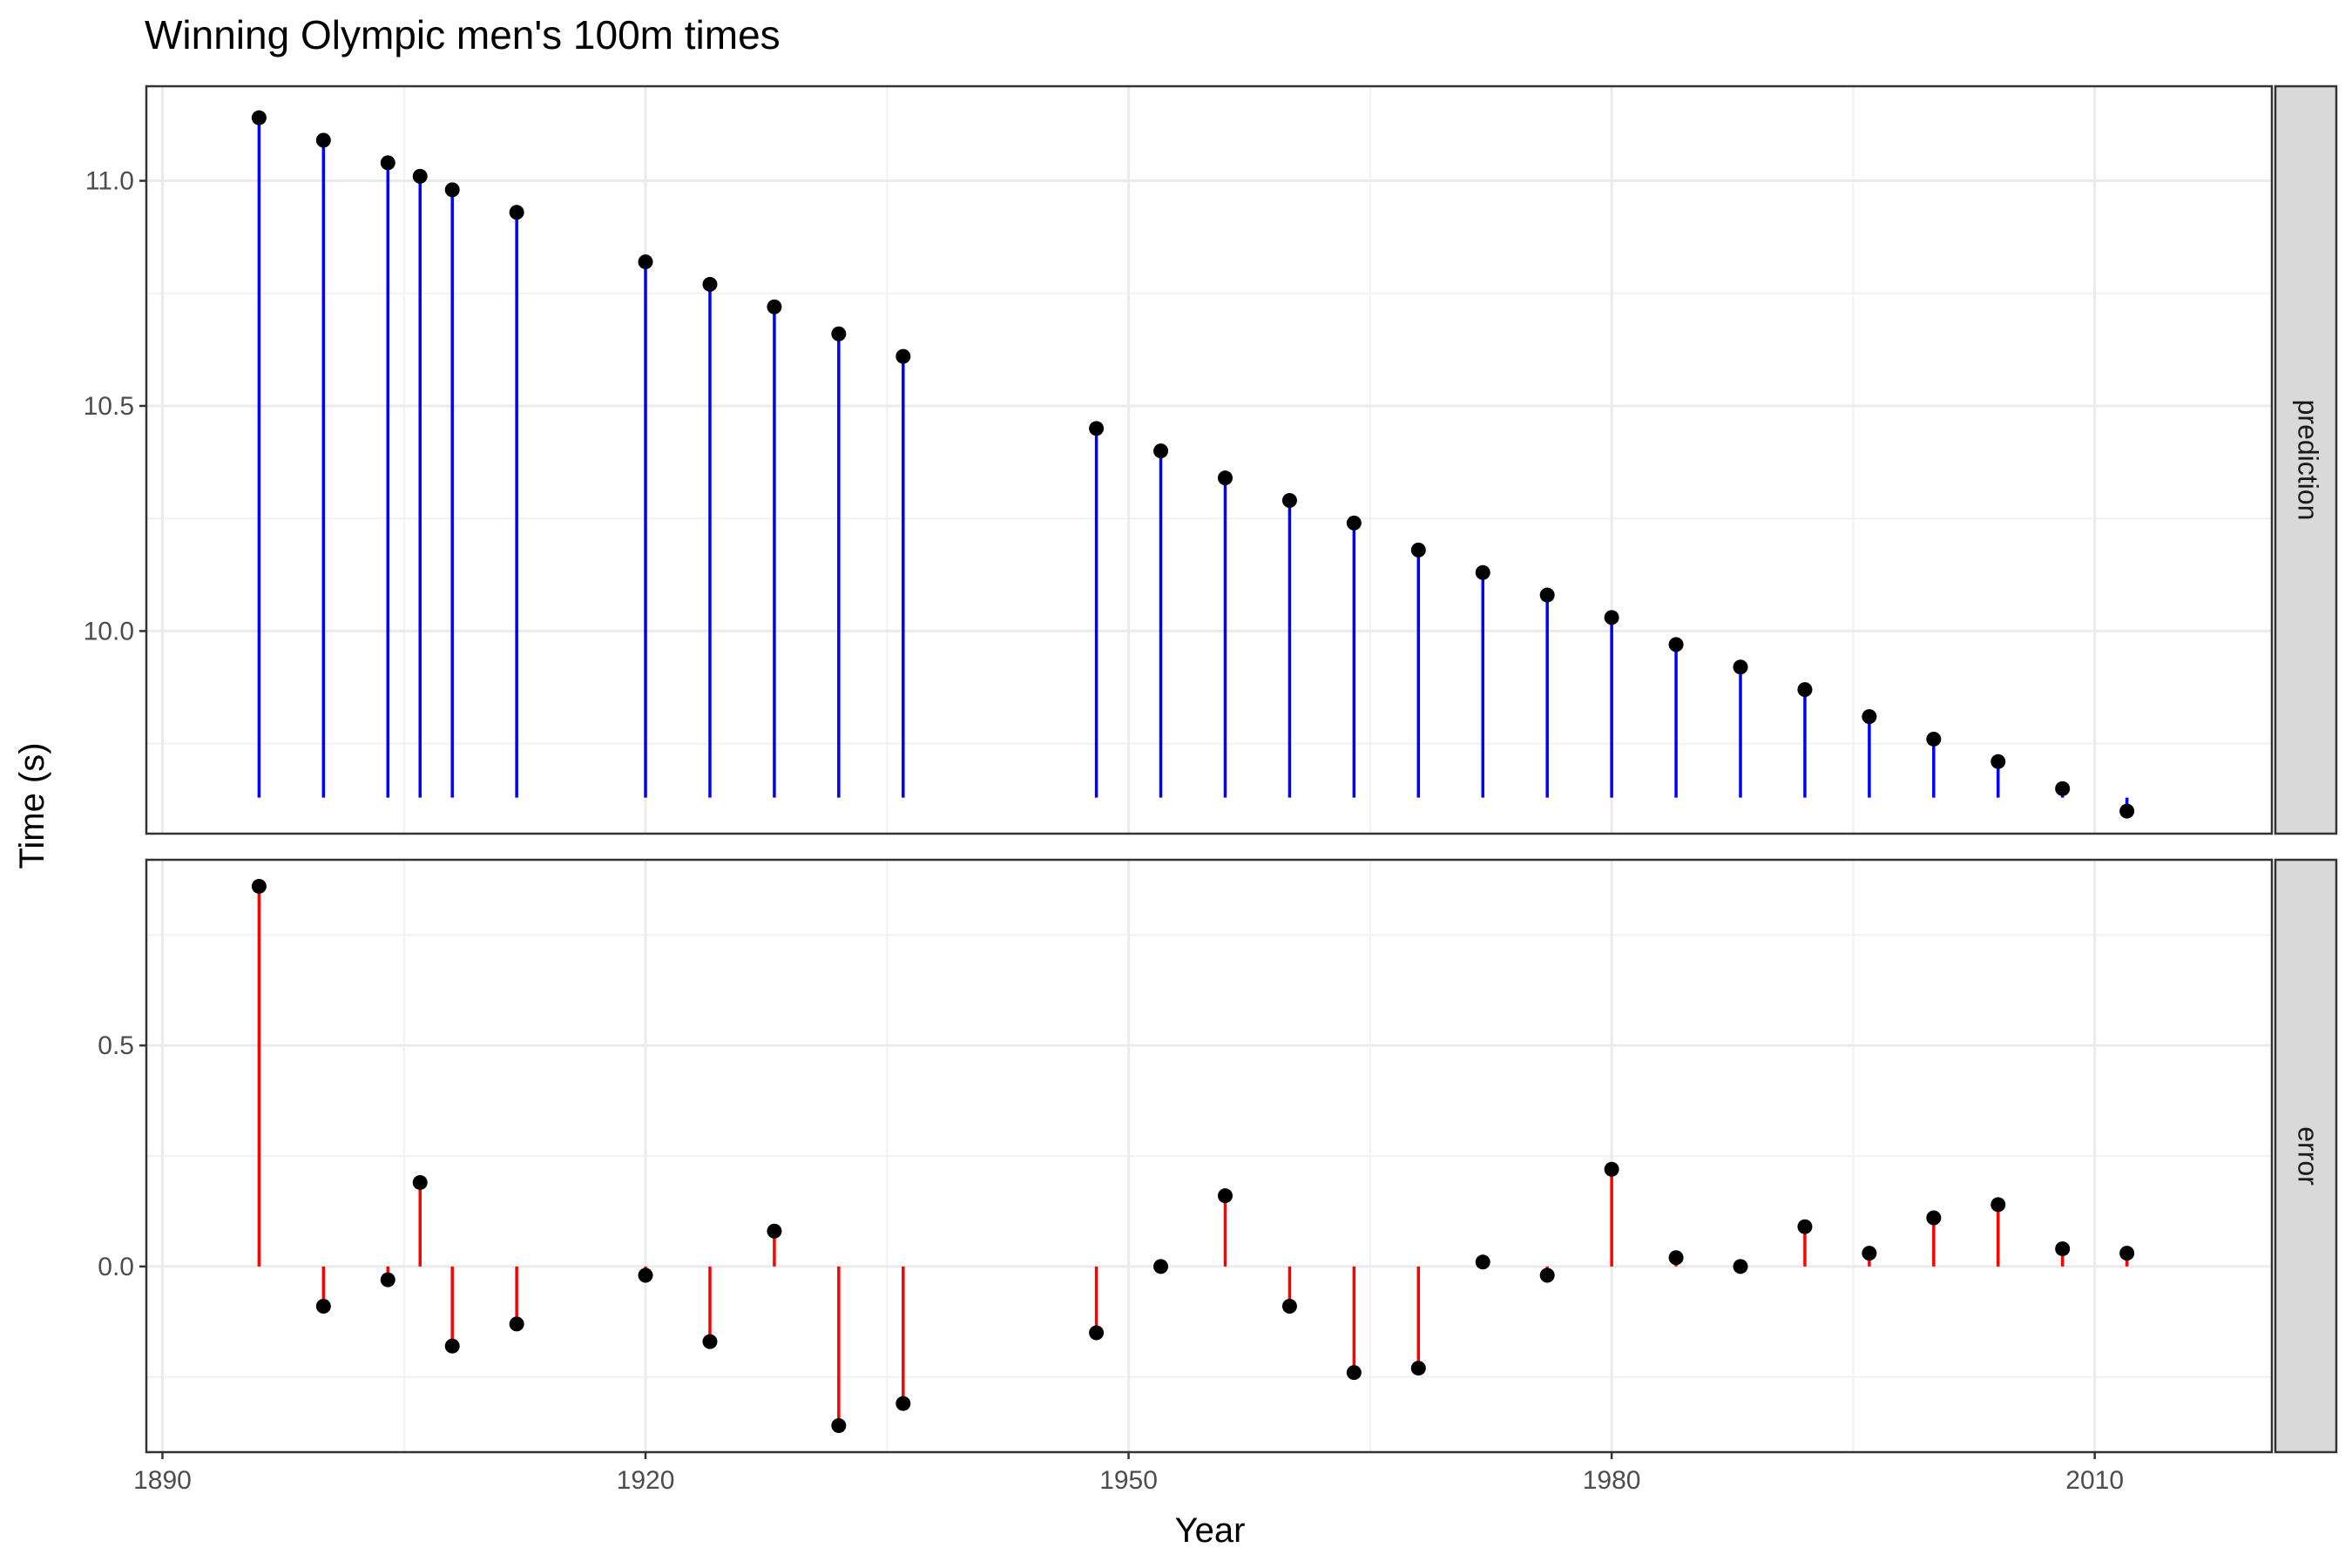 The height and width of the screenshot is (1568, 2352). Describe the element at coordinates (32, 805) in the screenshot. I see `y-axis-title: Time (s)` at that location.